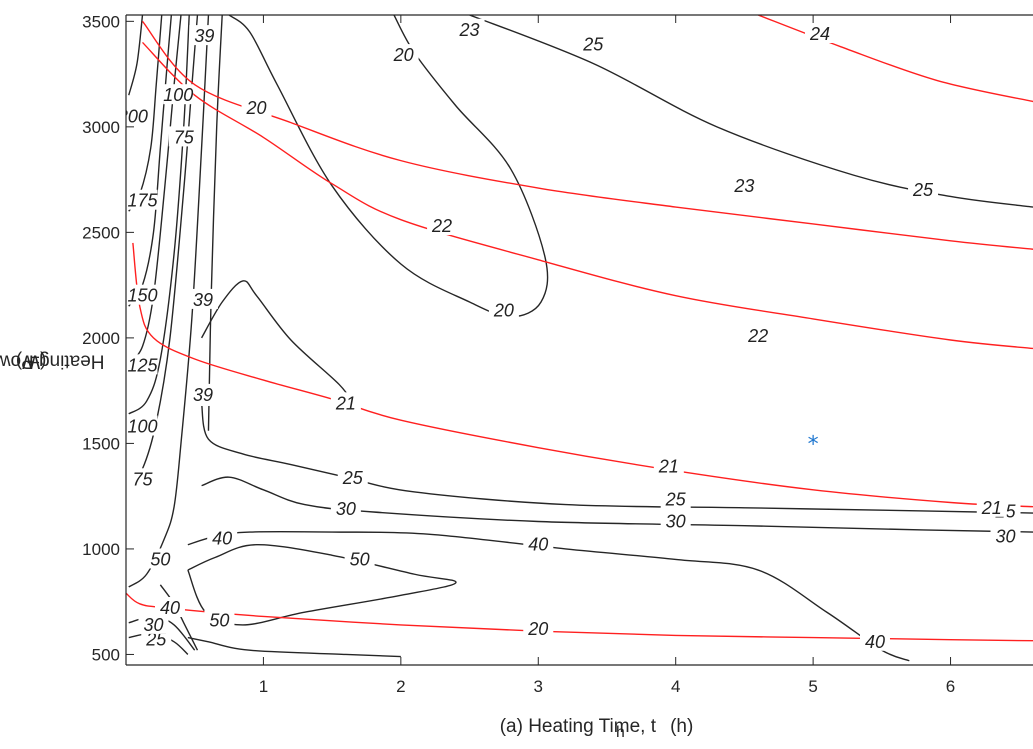 Image resolution: width=1033 pixels, height=749 pixels. Describe the element at coordinates (538, 686) in the screenshot. I see `x-tick-label: 3` at that location.